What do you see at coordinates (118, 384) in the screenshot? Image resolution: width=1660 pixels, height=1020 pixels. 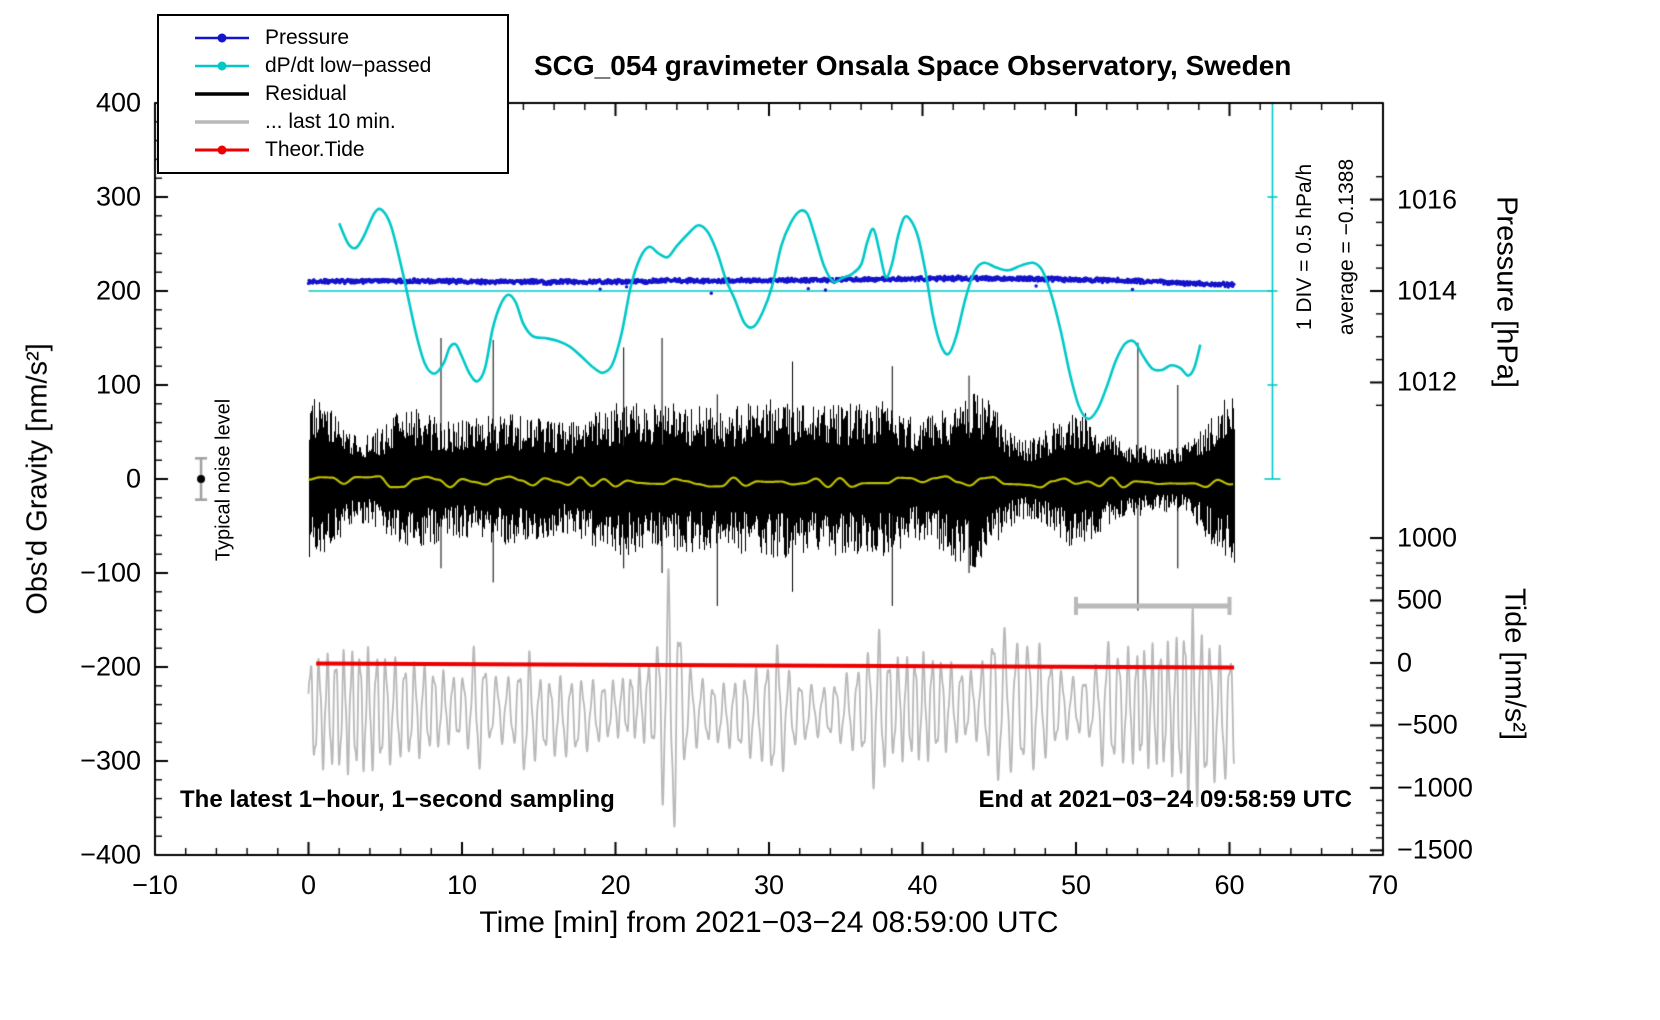 I see `gravity-tick-label: 100` at bounding box center [118, 384].